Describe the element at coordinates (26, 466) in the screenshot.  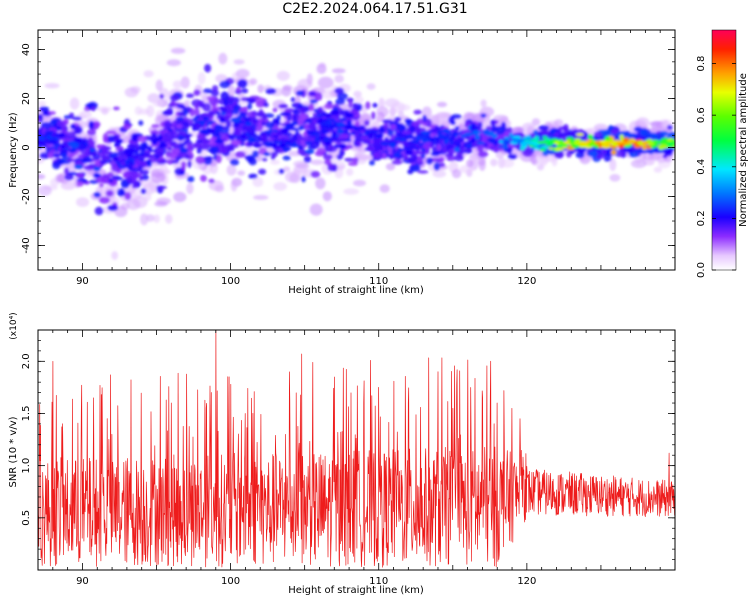
I see `snr-y-tick-label: 1.0` at that location.